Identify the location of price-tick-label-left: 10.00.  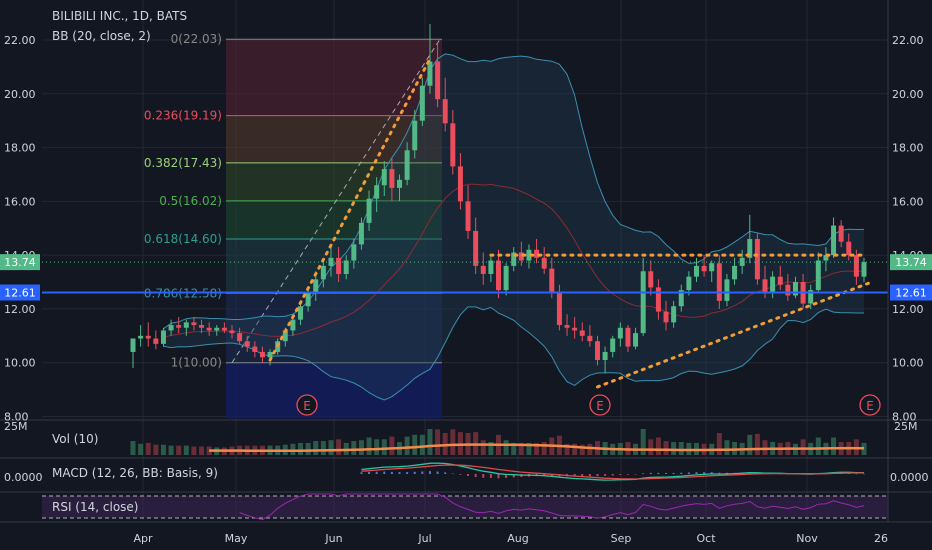
(20, 363).